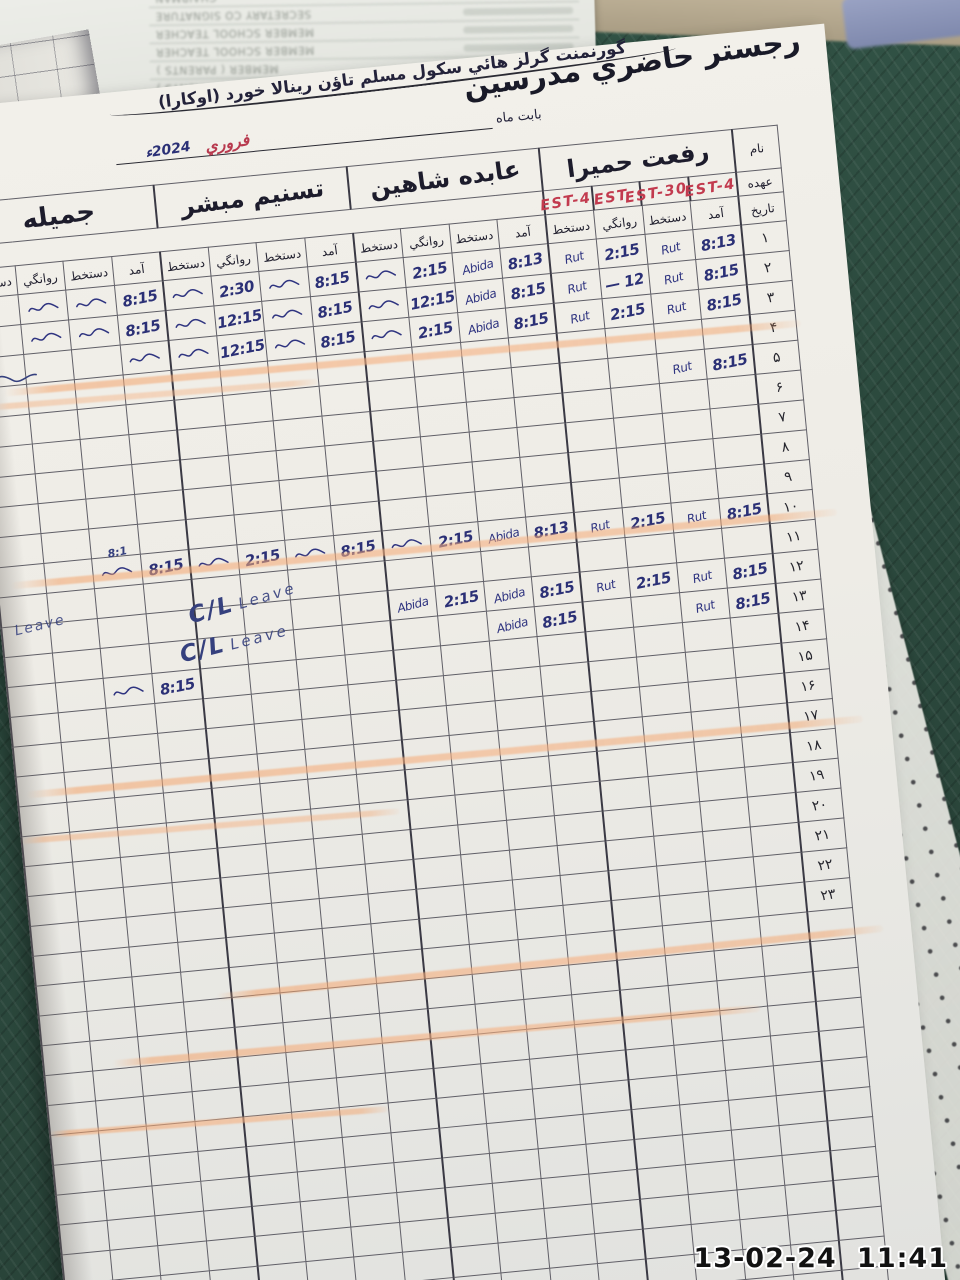 This screenshot has height=1280, width=960. I want to click on name-label: نام, so click(756, 149).